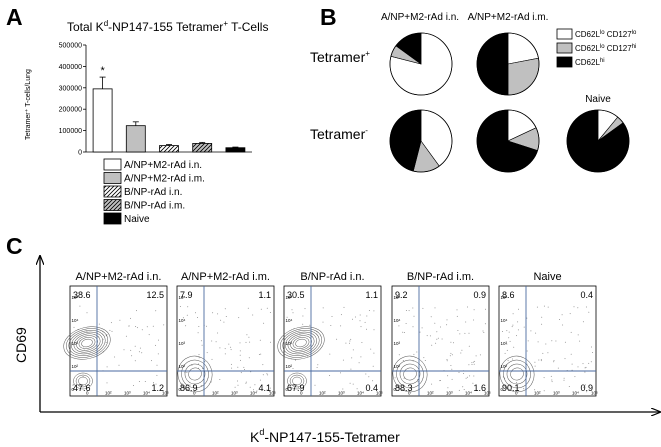 This screenshot has height=447, width=661. I want to click on pie-row-label-tetramer-neg: Tetramer-, so click(339, 134).